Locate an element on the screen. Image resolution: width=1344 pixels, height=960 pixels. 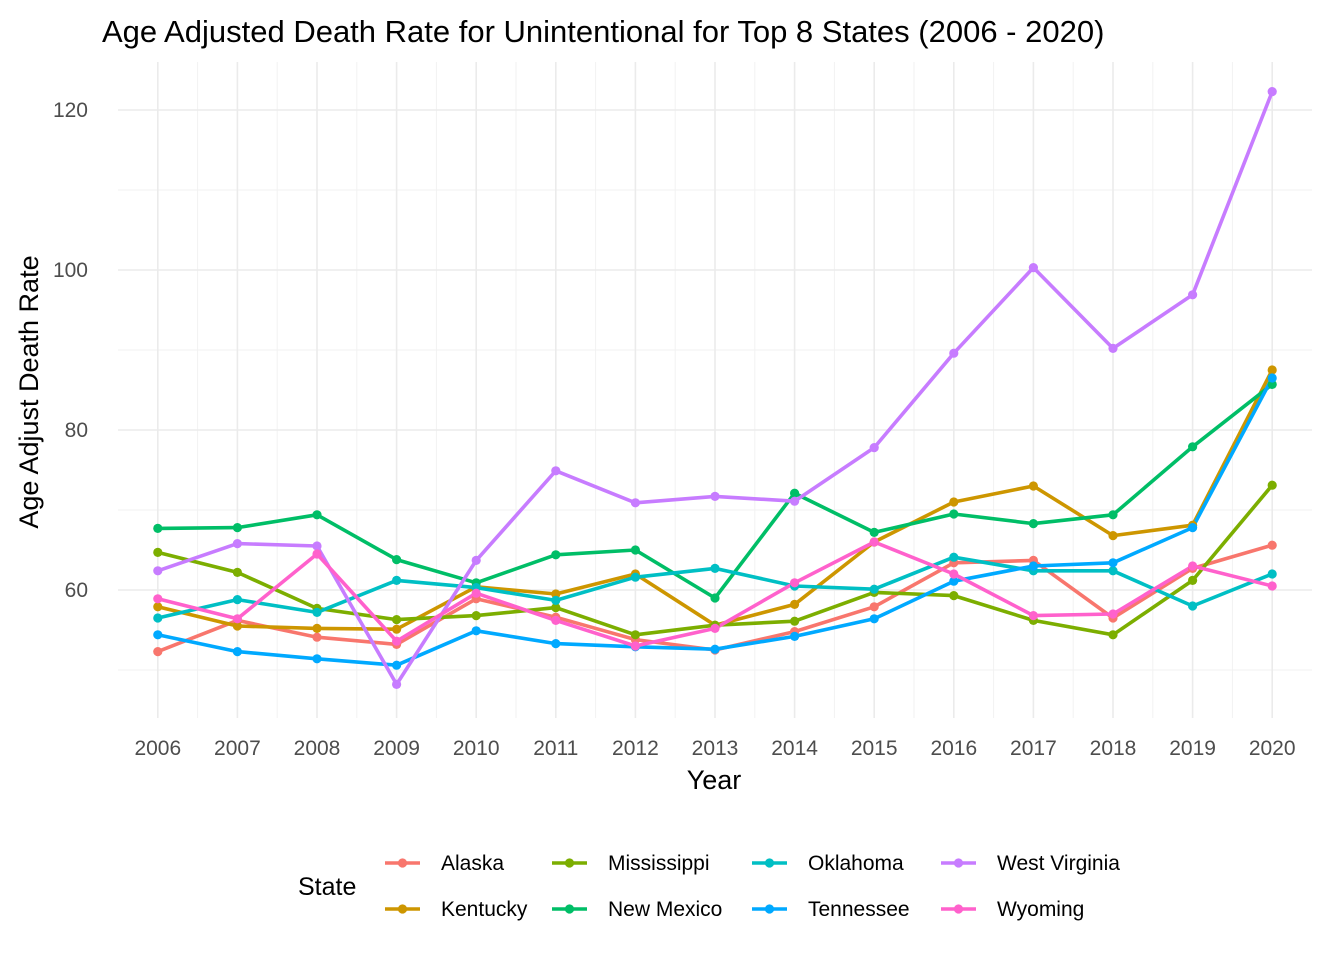
x-tick-label: 2010 is located at coordinates (476, 748).